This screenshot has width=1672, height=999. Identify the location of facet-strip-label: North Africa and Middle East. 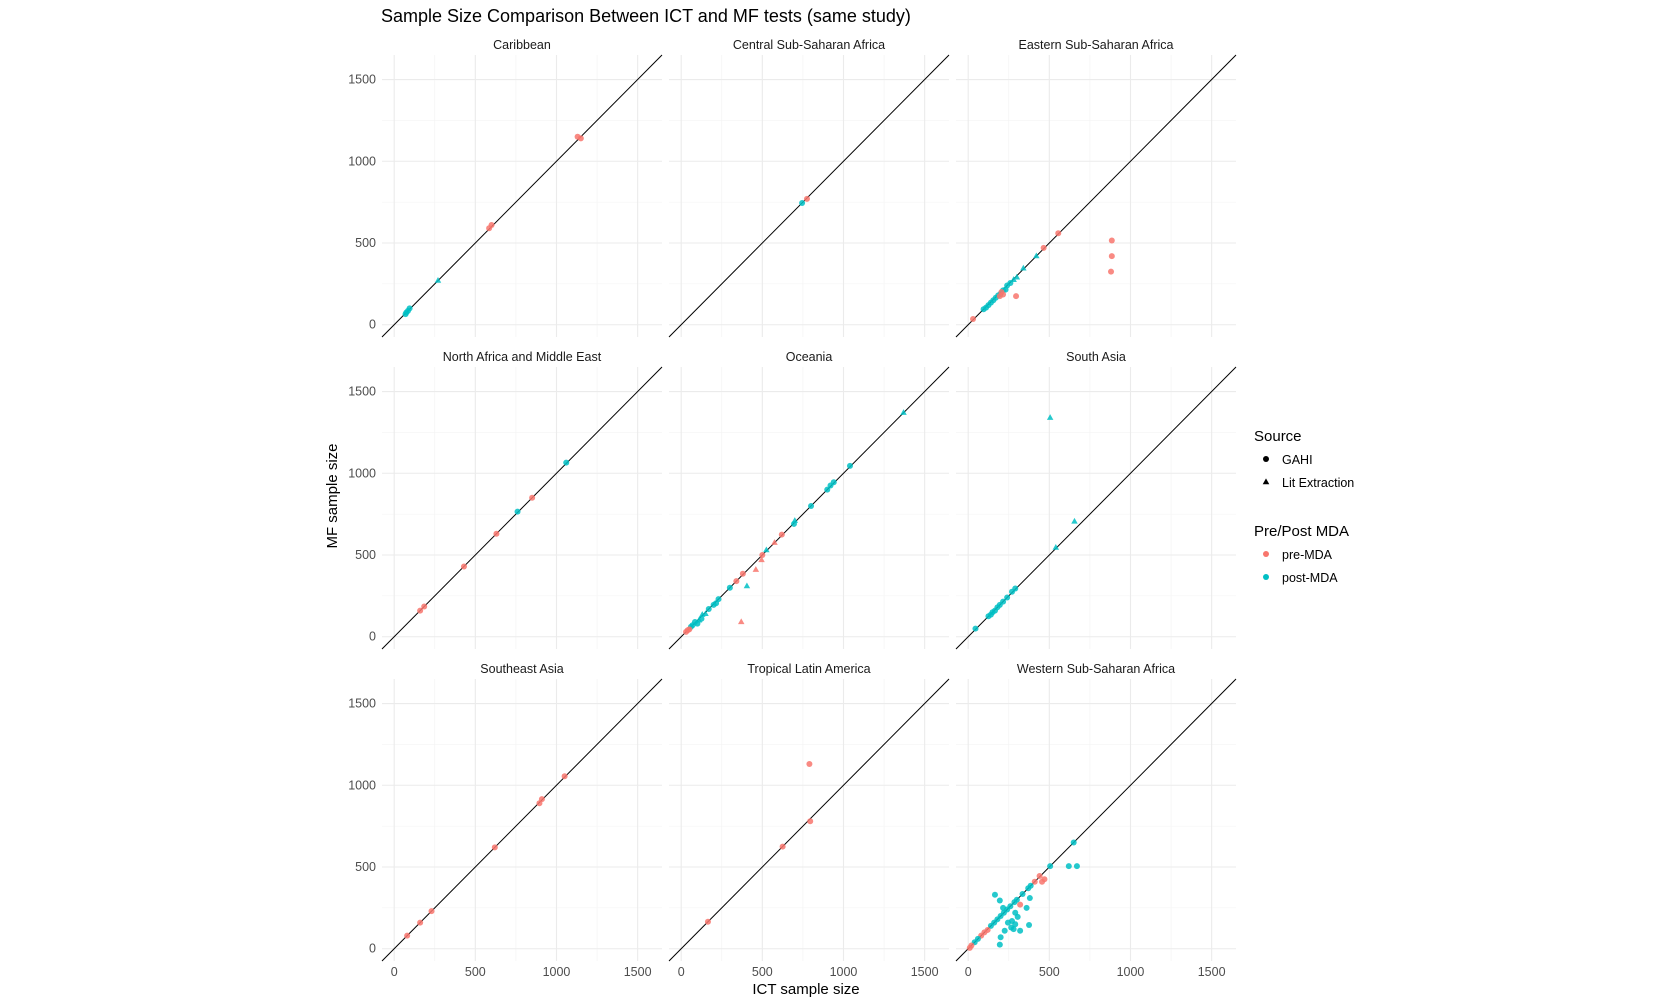
(522, 357).